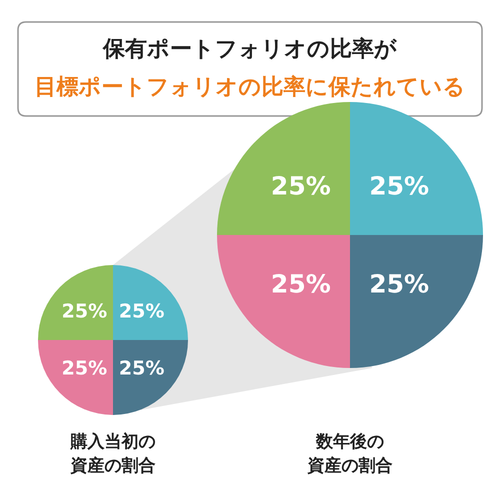 Image resolution: width=500 pixels, height=500 pixels. Describe the element at coordinates (250, 88) in the screenshot. I see `text: 目標ポートフォリオの比率に保たれている` at that location.